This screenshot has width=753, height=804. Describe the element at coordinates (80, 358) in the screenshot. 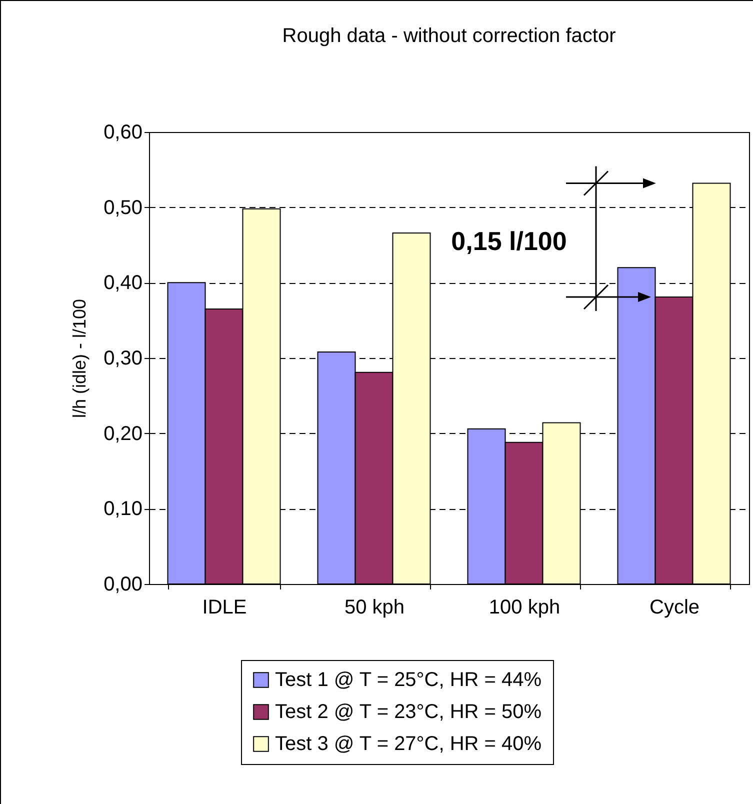

I see `y-axis-title: l/h (idle) - l/100` at that location.